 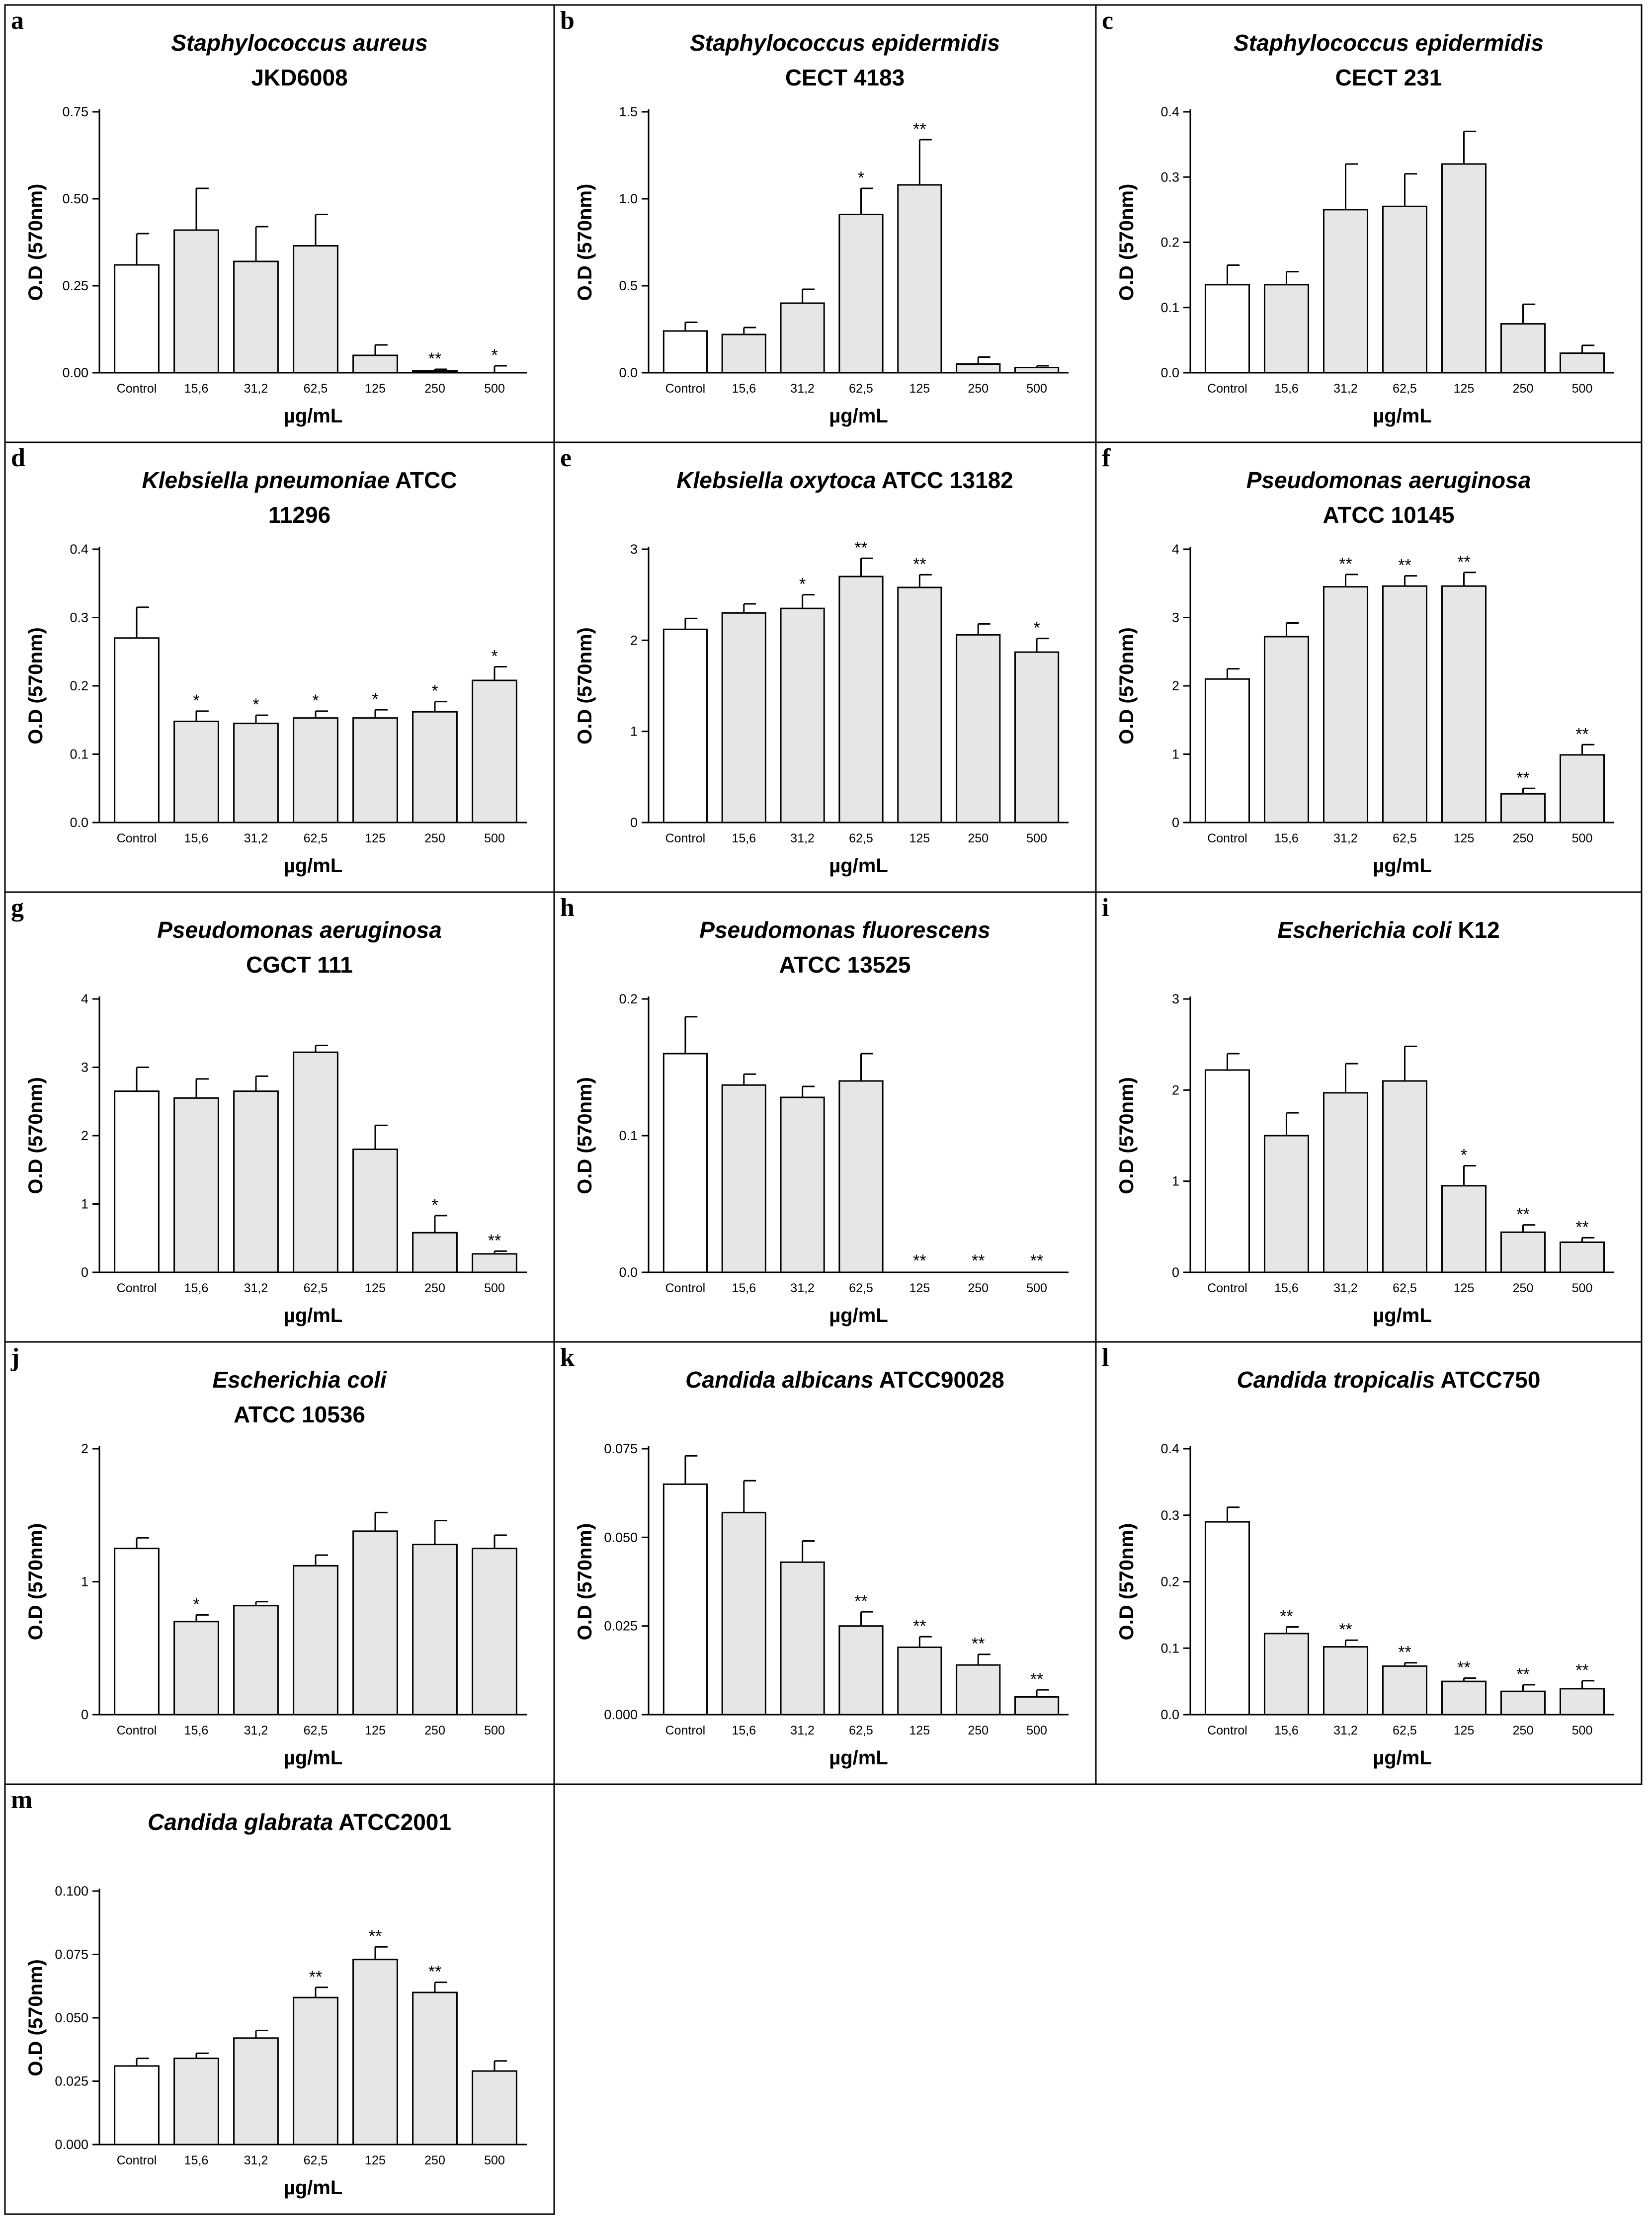 I want to click on panel-title-run: Klebsiella pneumoniae, so click(x=266, y=480).